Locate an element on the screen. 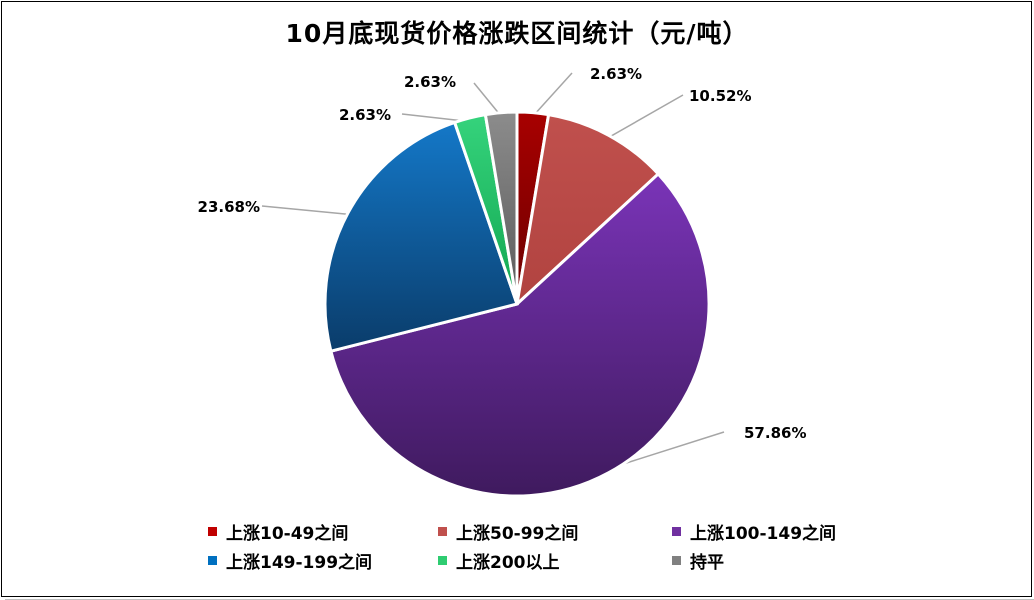 The image size is (1034, 600). legend-item-5: 上涨200以上 is located at coordinates (499, 560).